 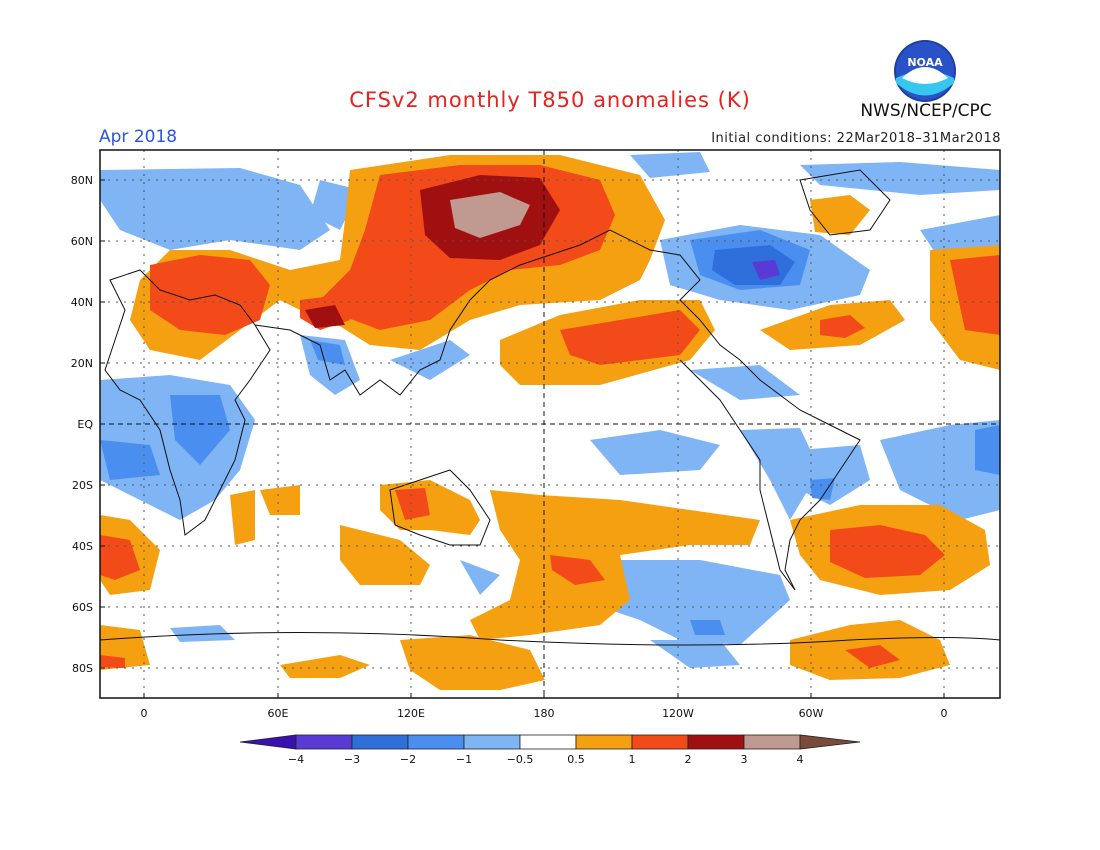 What do you see at coordinates (925, 62) in the screenshot?
I see `noaa-logo-text: NOAA` at bounding box center [925, 62].